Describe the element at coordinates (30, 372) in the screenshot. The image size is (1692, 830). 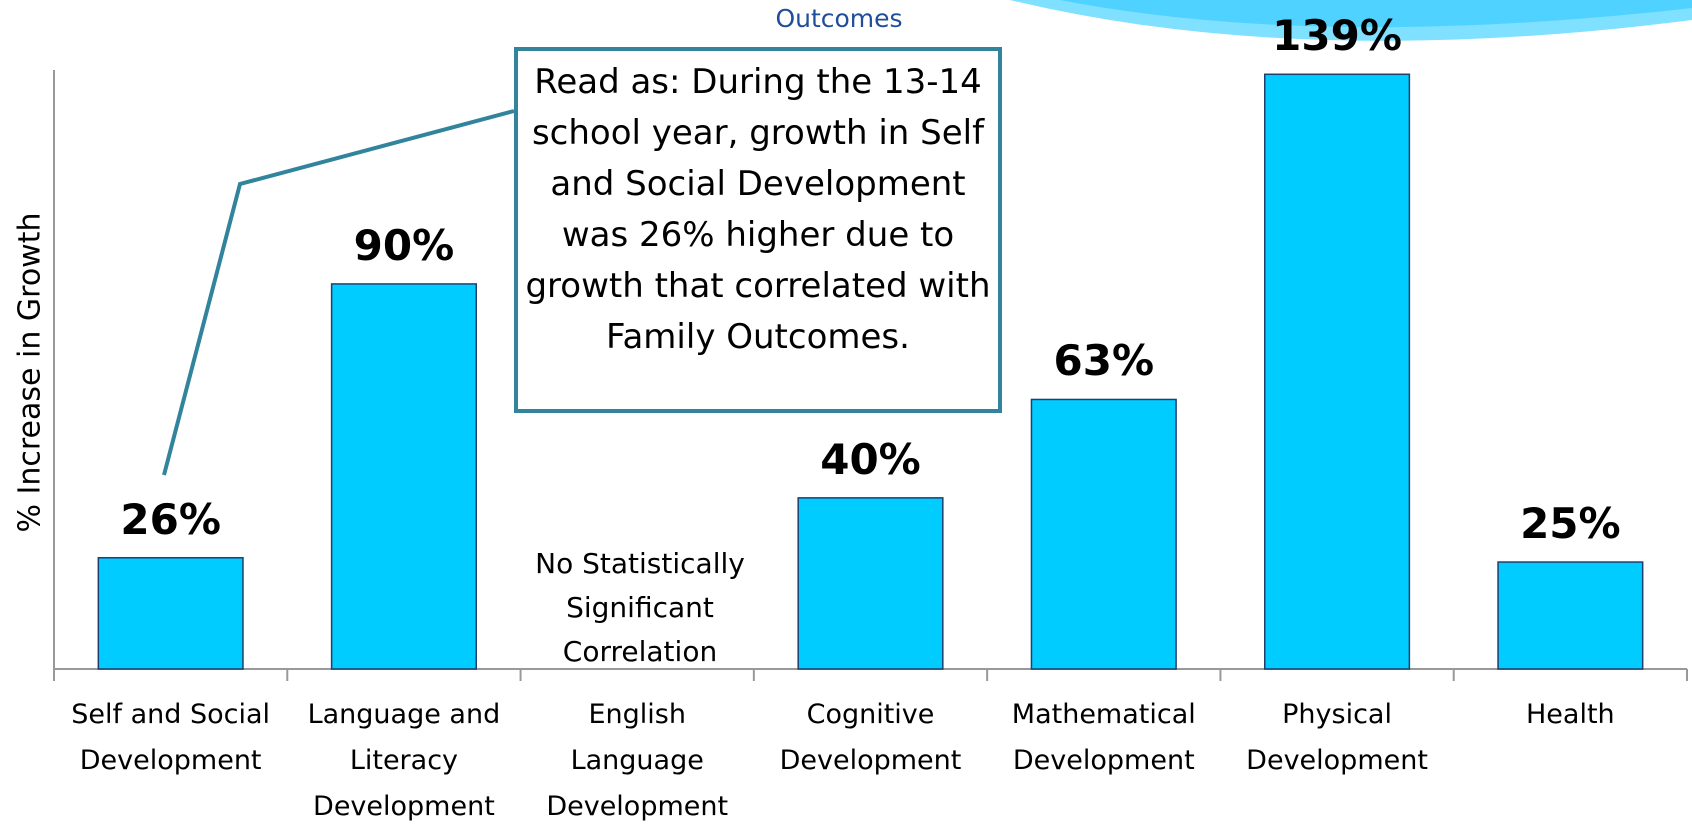
I see `y-axis-label: % Increase in Growth` at that location.